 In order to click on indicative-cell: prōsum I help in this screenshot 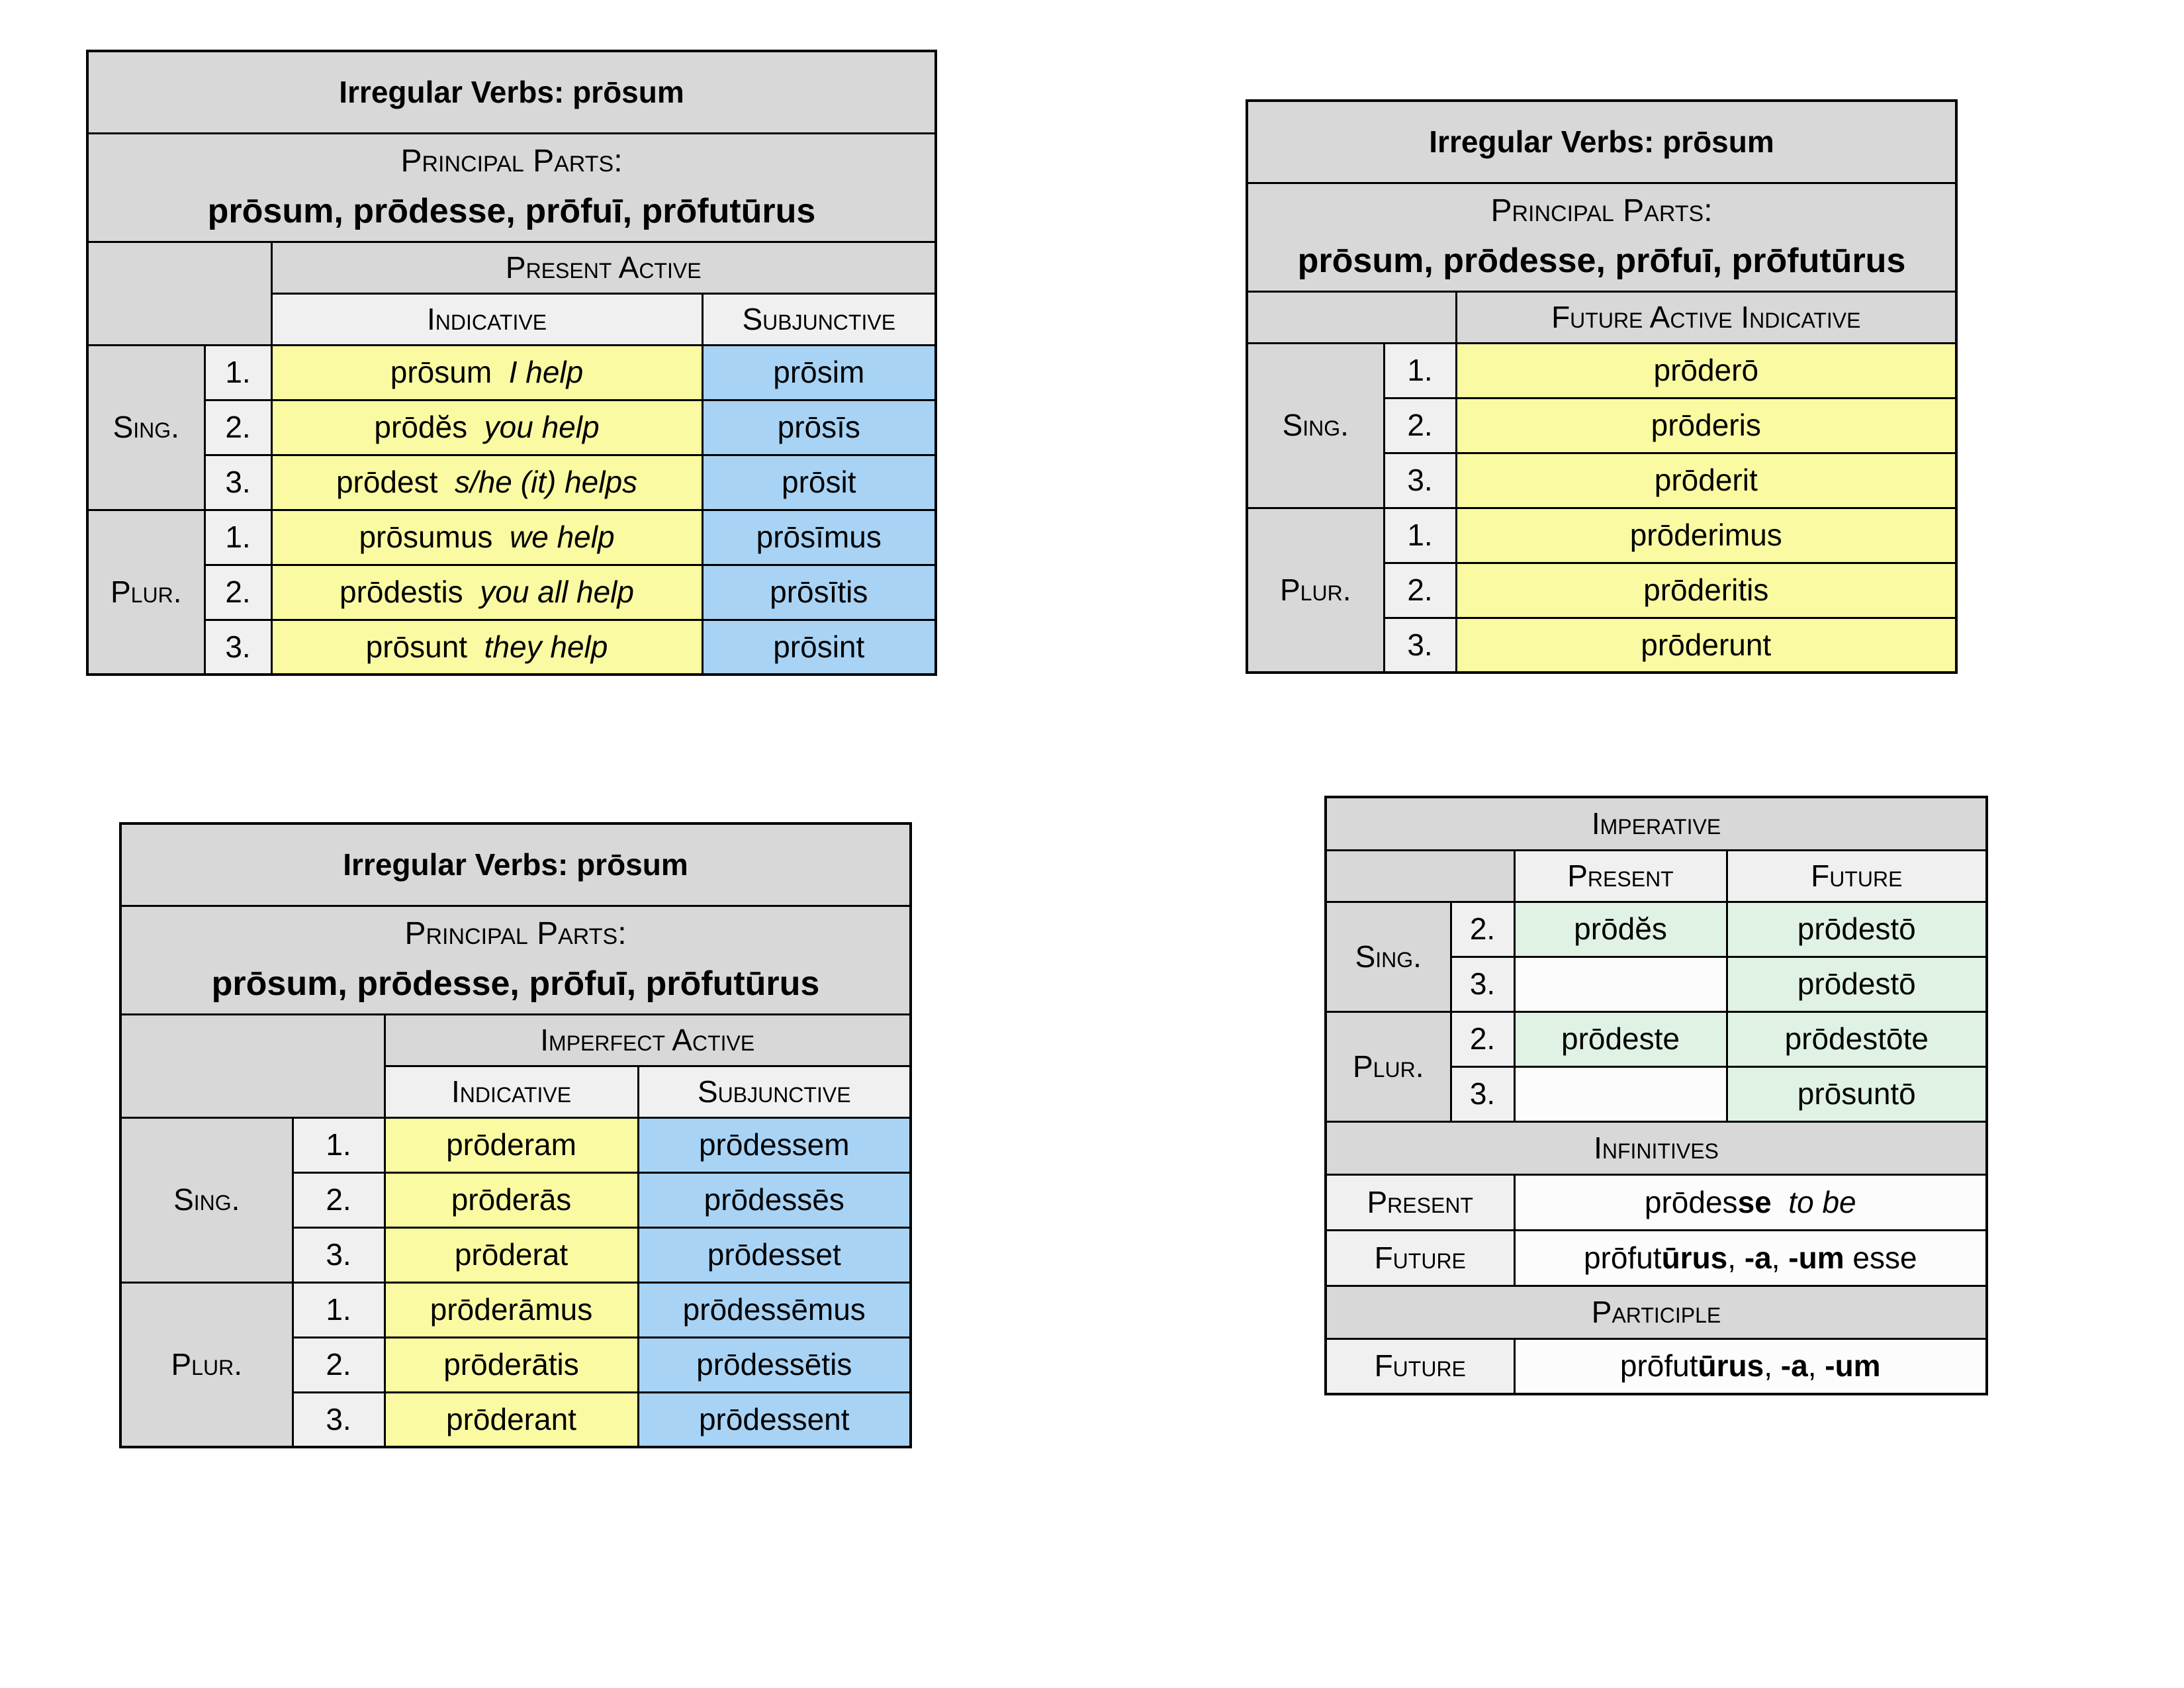, I will do `click(487, 373)`.